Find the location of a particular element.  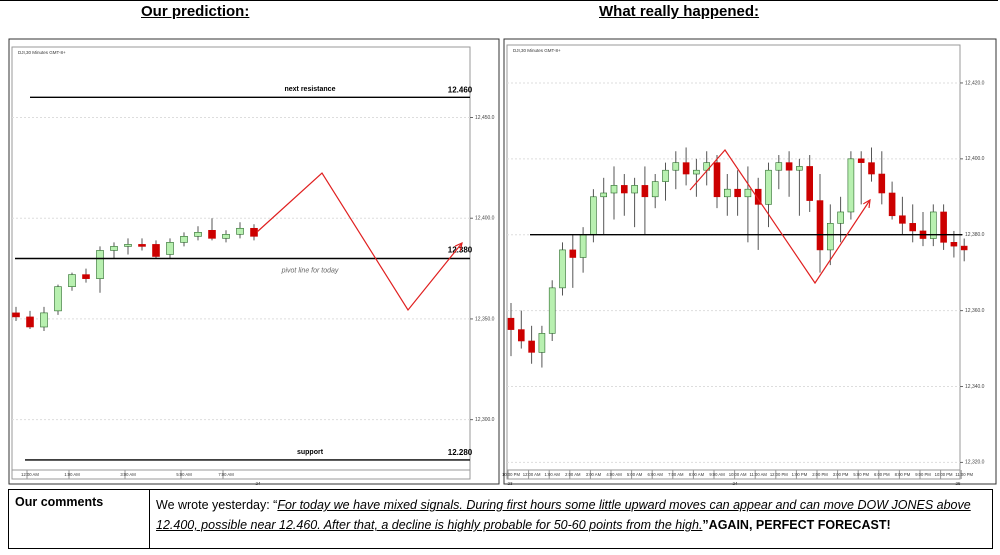

y-tick-label: 12,320.0 is located at coordinates (975, 463).